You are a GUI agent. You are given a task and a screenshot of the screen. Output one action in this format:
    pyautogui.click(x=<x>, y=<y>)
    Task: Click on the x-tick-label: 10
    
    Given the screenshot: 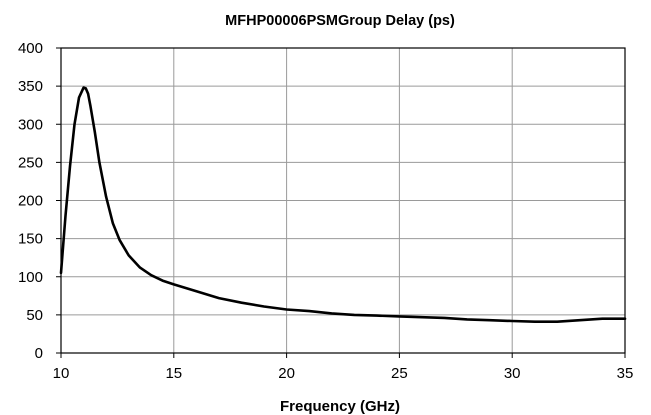 What is the action you would take?
    pyautogui.click(x=61, y=373)
    